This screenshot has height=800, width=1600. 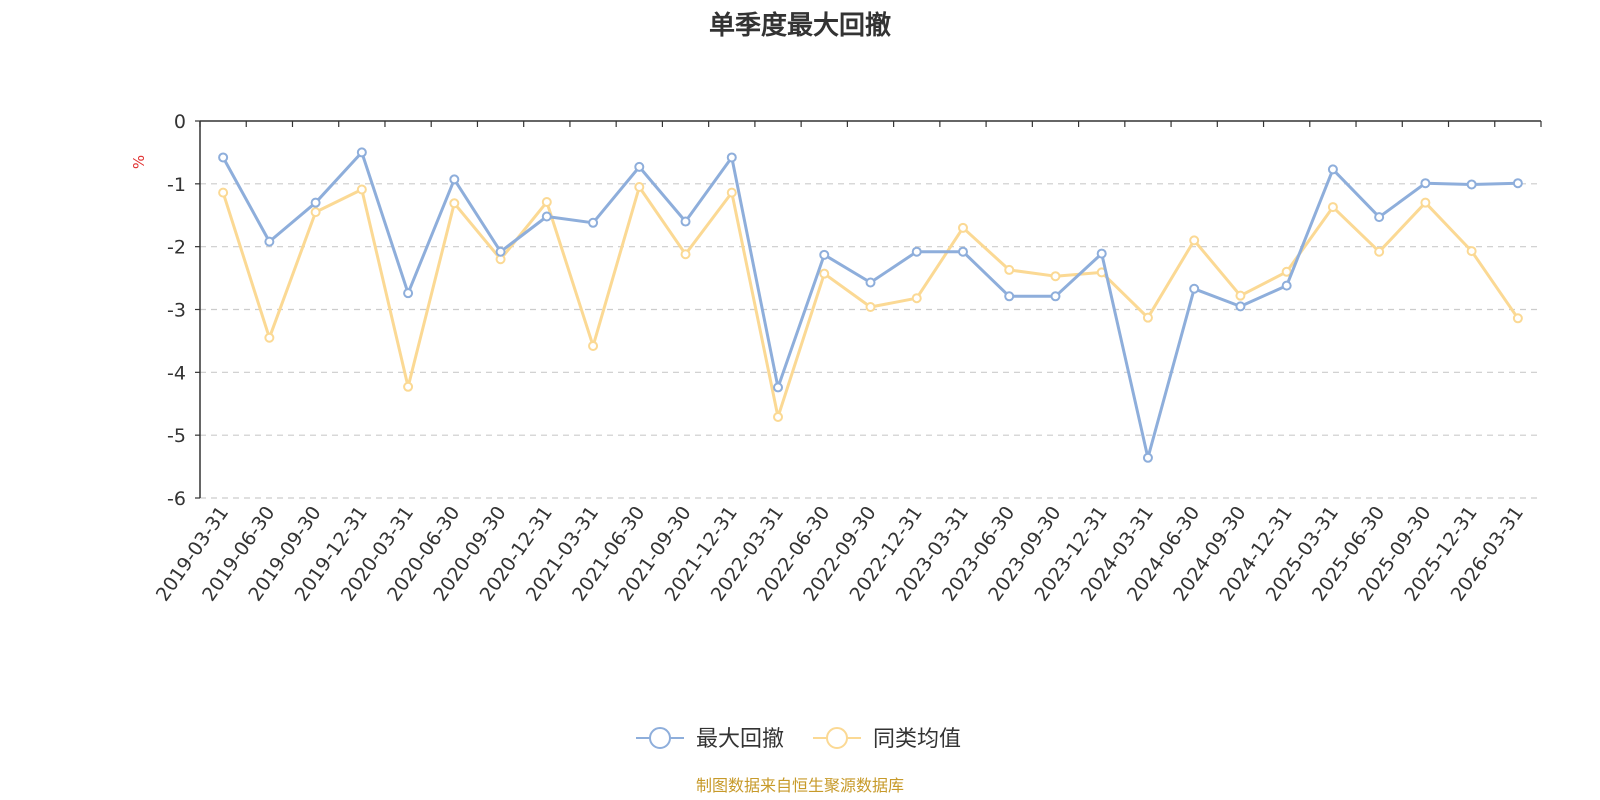 I want to click on legend-item-2: 同类均值, so click(x=887, y=739).